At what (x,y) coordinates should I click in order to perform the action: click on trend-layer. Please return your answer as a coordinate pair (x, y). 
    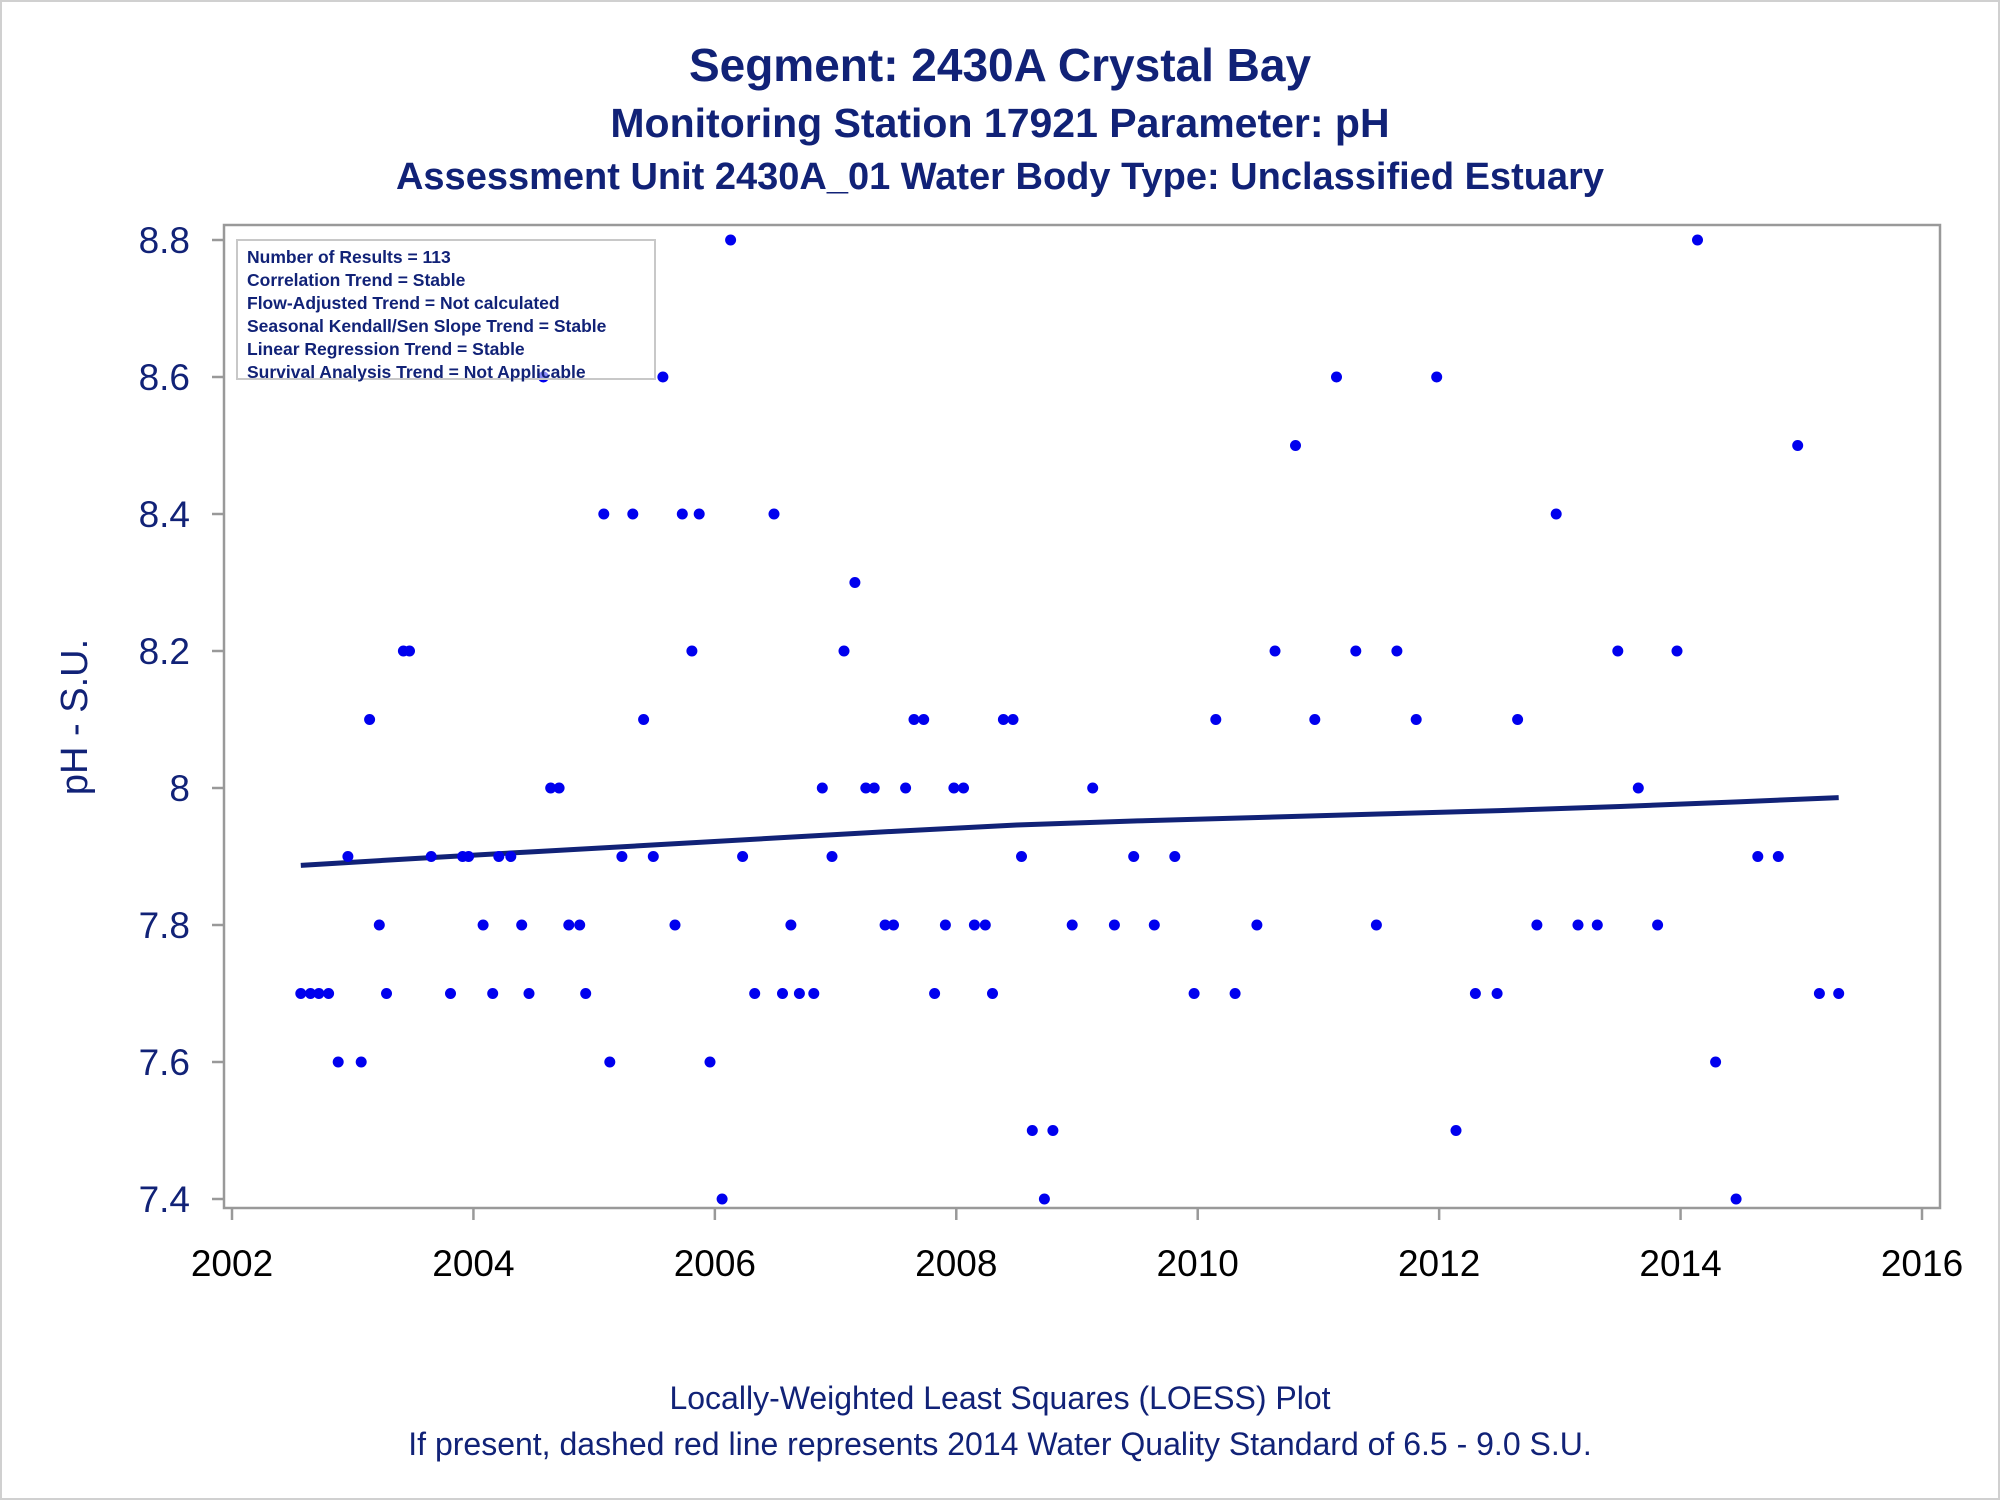
    Looking at the image, I should click on (1069, 831).